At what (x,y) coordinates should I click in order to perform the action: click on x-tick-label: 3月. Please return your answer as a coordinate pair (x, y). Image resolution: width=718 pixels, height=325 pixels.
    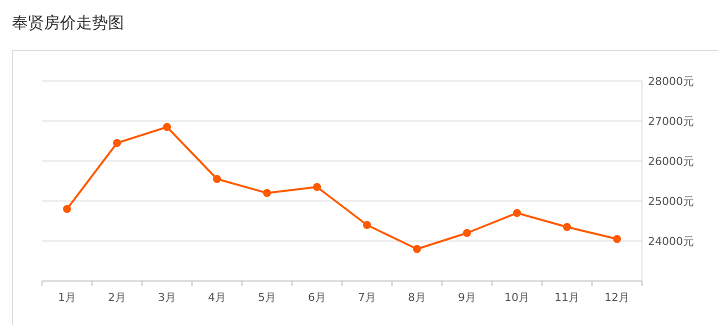
    Looking at the image, I should click on (167, 297).